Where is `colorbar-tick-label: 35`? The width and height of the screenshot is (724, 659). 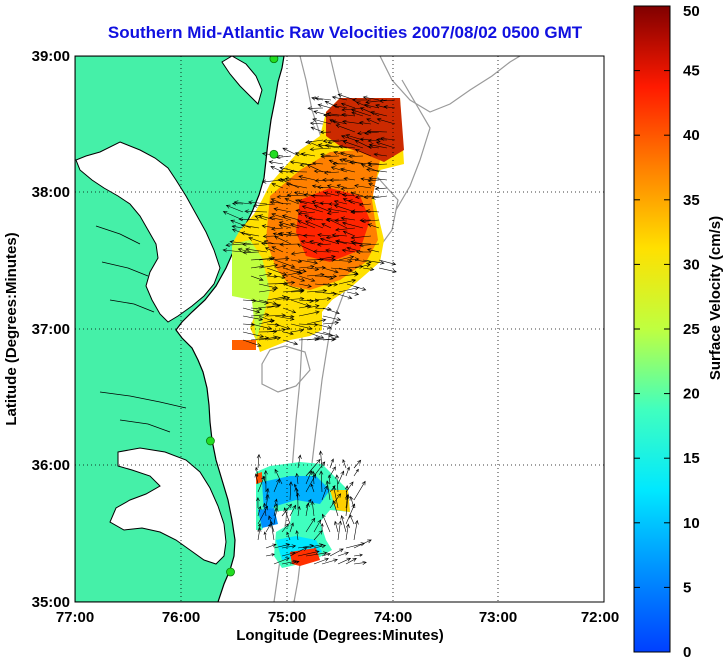
colorbar-tick-label: 35 is located at coordinates (691, 200).